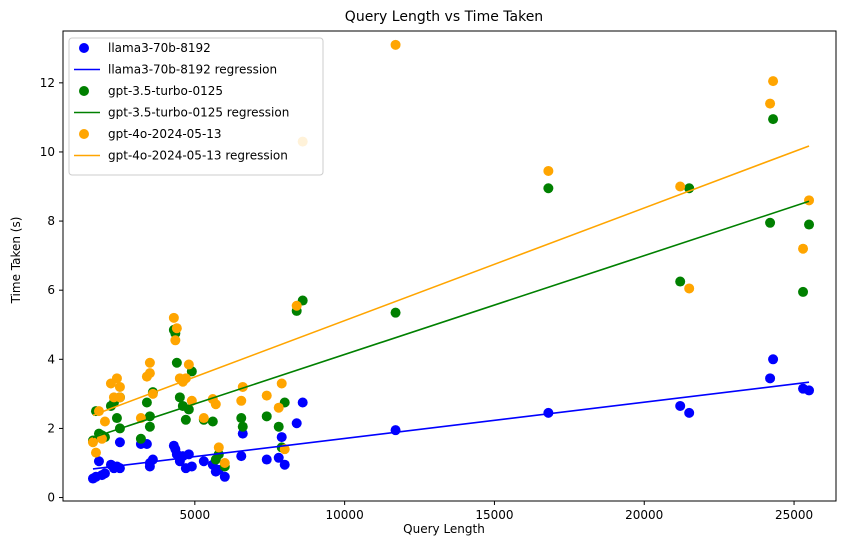 Image resolution: width=842 pixels, height=545 pixels. Describe the element at coordinates (444, 17) in the screenshot. I see `chart-title: Query Length vs Time Taken` at that location.